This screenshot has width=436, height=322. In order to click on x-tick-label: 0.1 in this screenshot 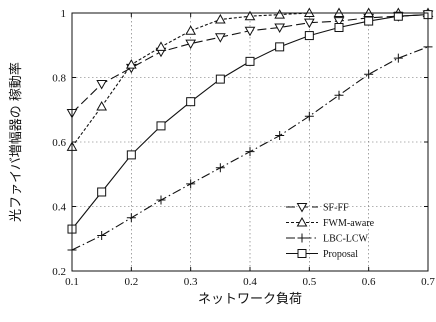, I will do `click(72, 282)`.